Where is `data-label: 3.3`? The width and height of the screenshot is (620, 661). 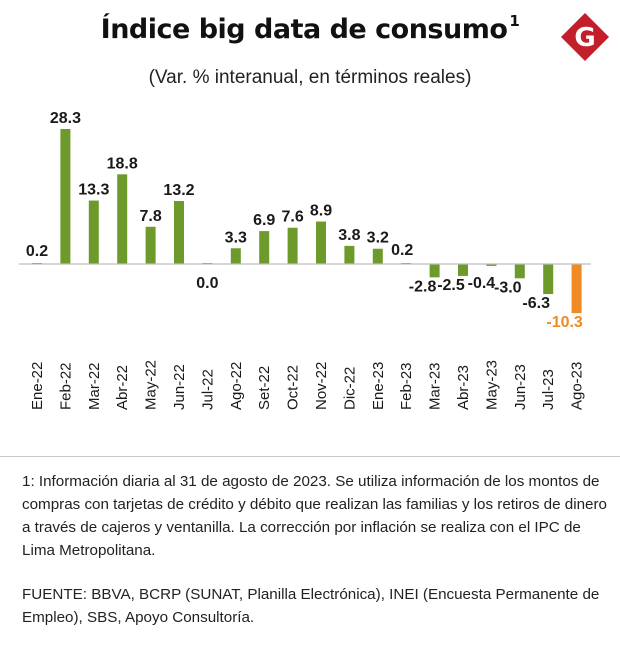 data-label: 3.3 is located at coordinates (236, 237).